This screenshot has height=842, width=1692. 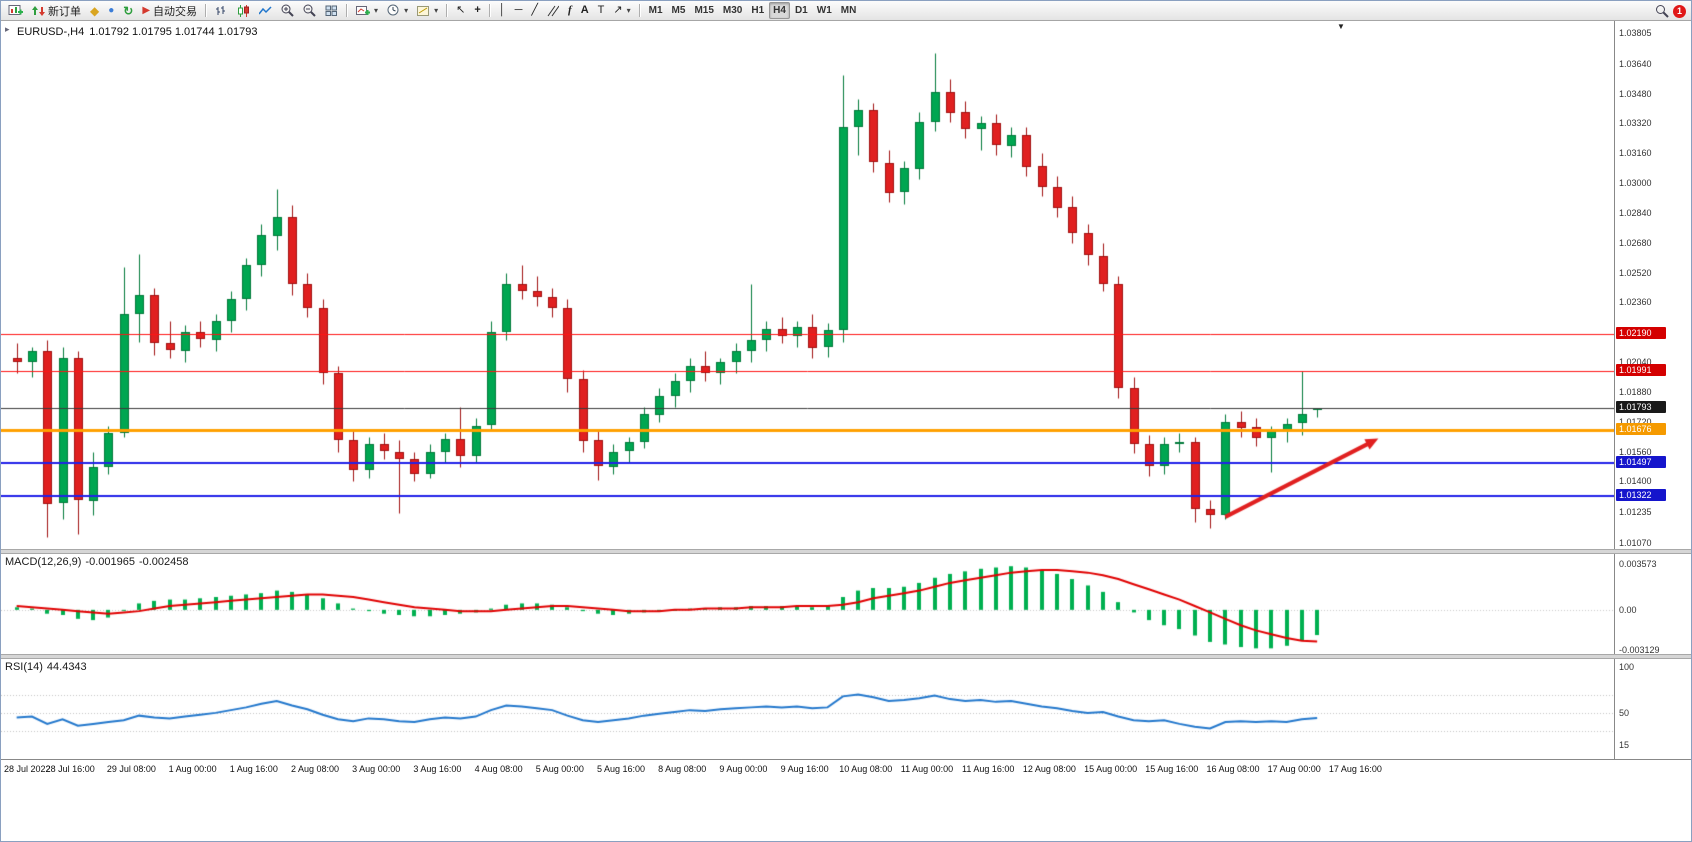 I want to click on candlestick-chart-type-button, so click(x=243, y=10).